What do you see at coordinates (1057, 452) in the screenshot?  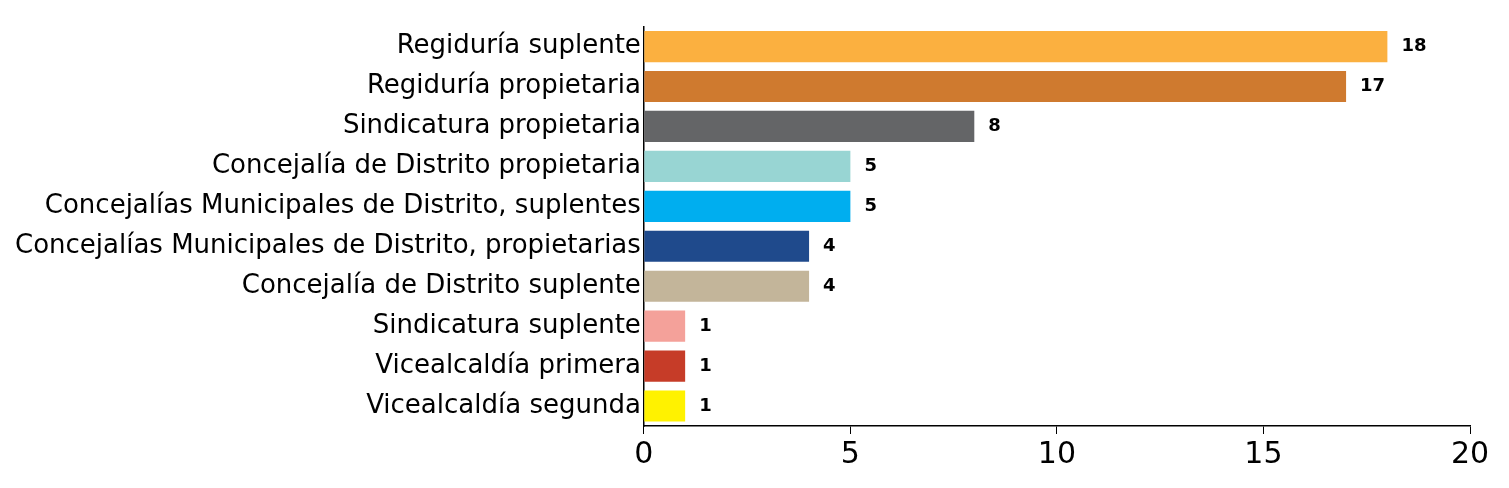 I see `x-tick-label: 10` at bounding box center [1057, 452].